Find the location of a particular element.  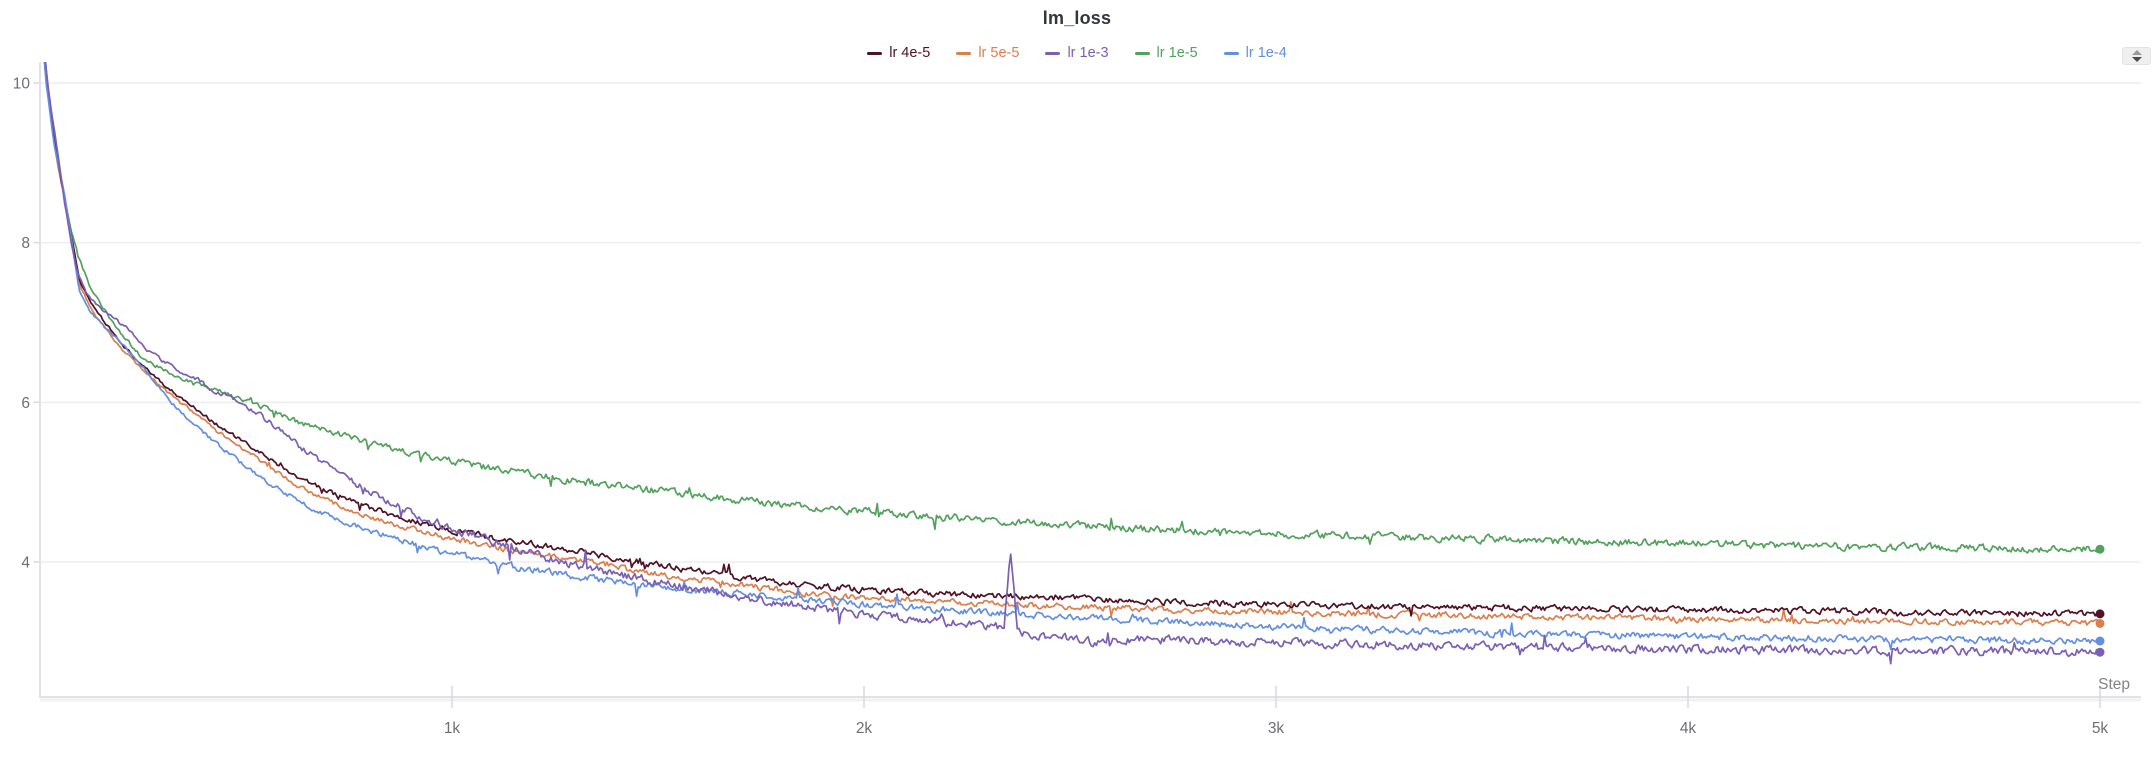

legend: lr 4e-5 lr 5e-5 lr 1e-3 lr 1e-5 lr 1e-4 is located at coordinates (1077, 53).